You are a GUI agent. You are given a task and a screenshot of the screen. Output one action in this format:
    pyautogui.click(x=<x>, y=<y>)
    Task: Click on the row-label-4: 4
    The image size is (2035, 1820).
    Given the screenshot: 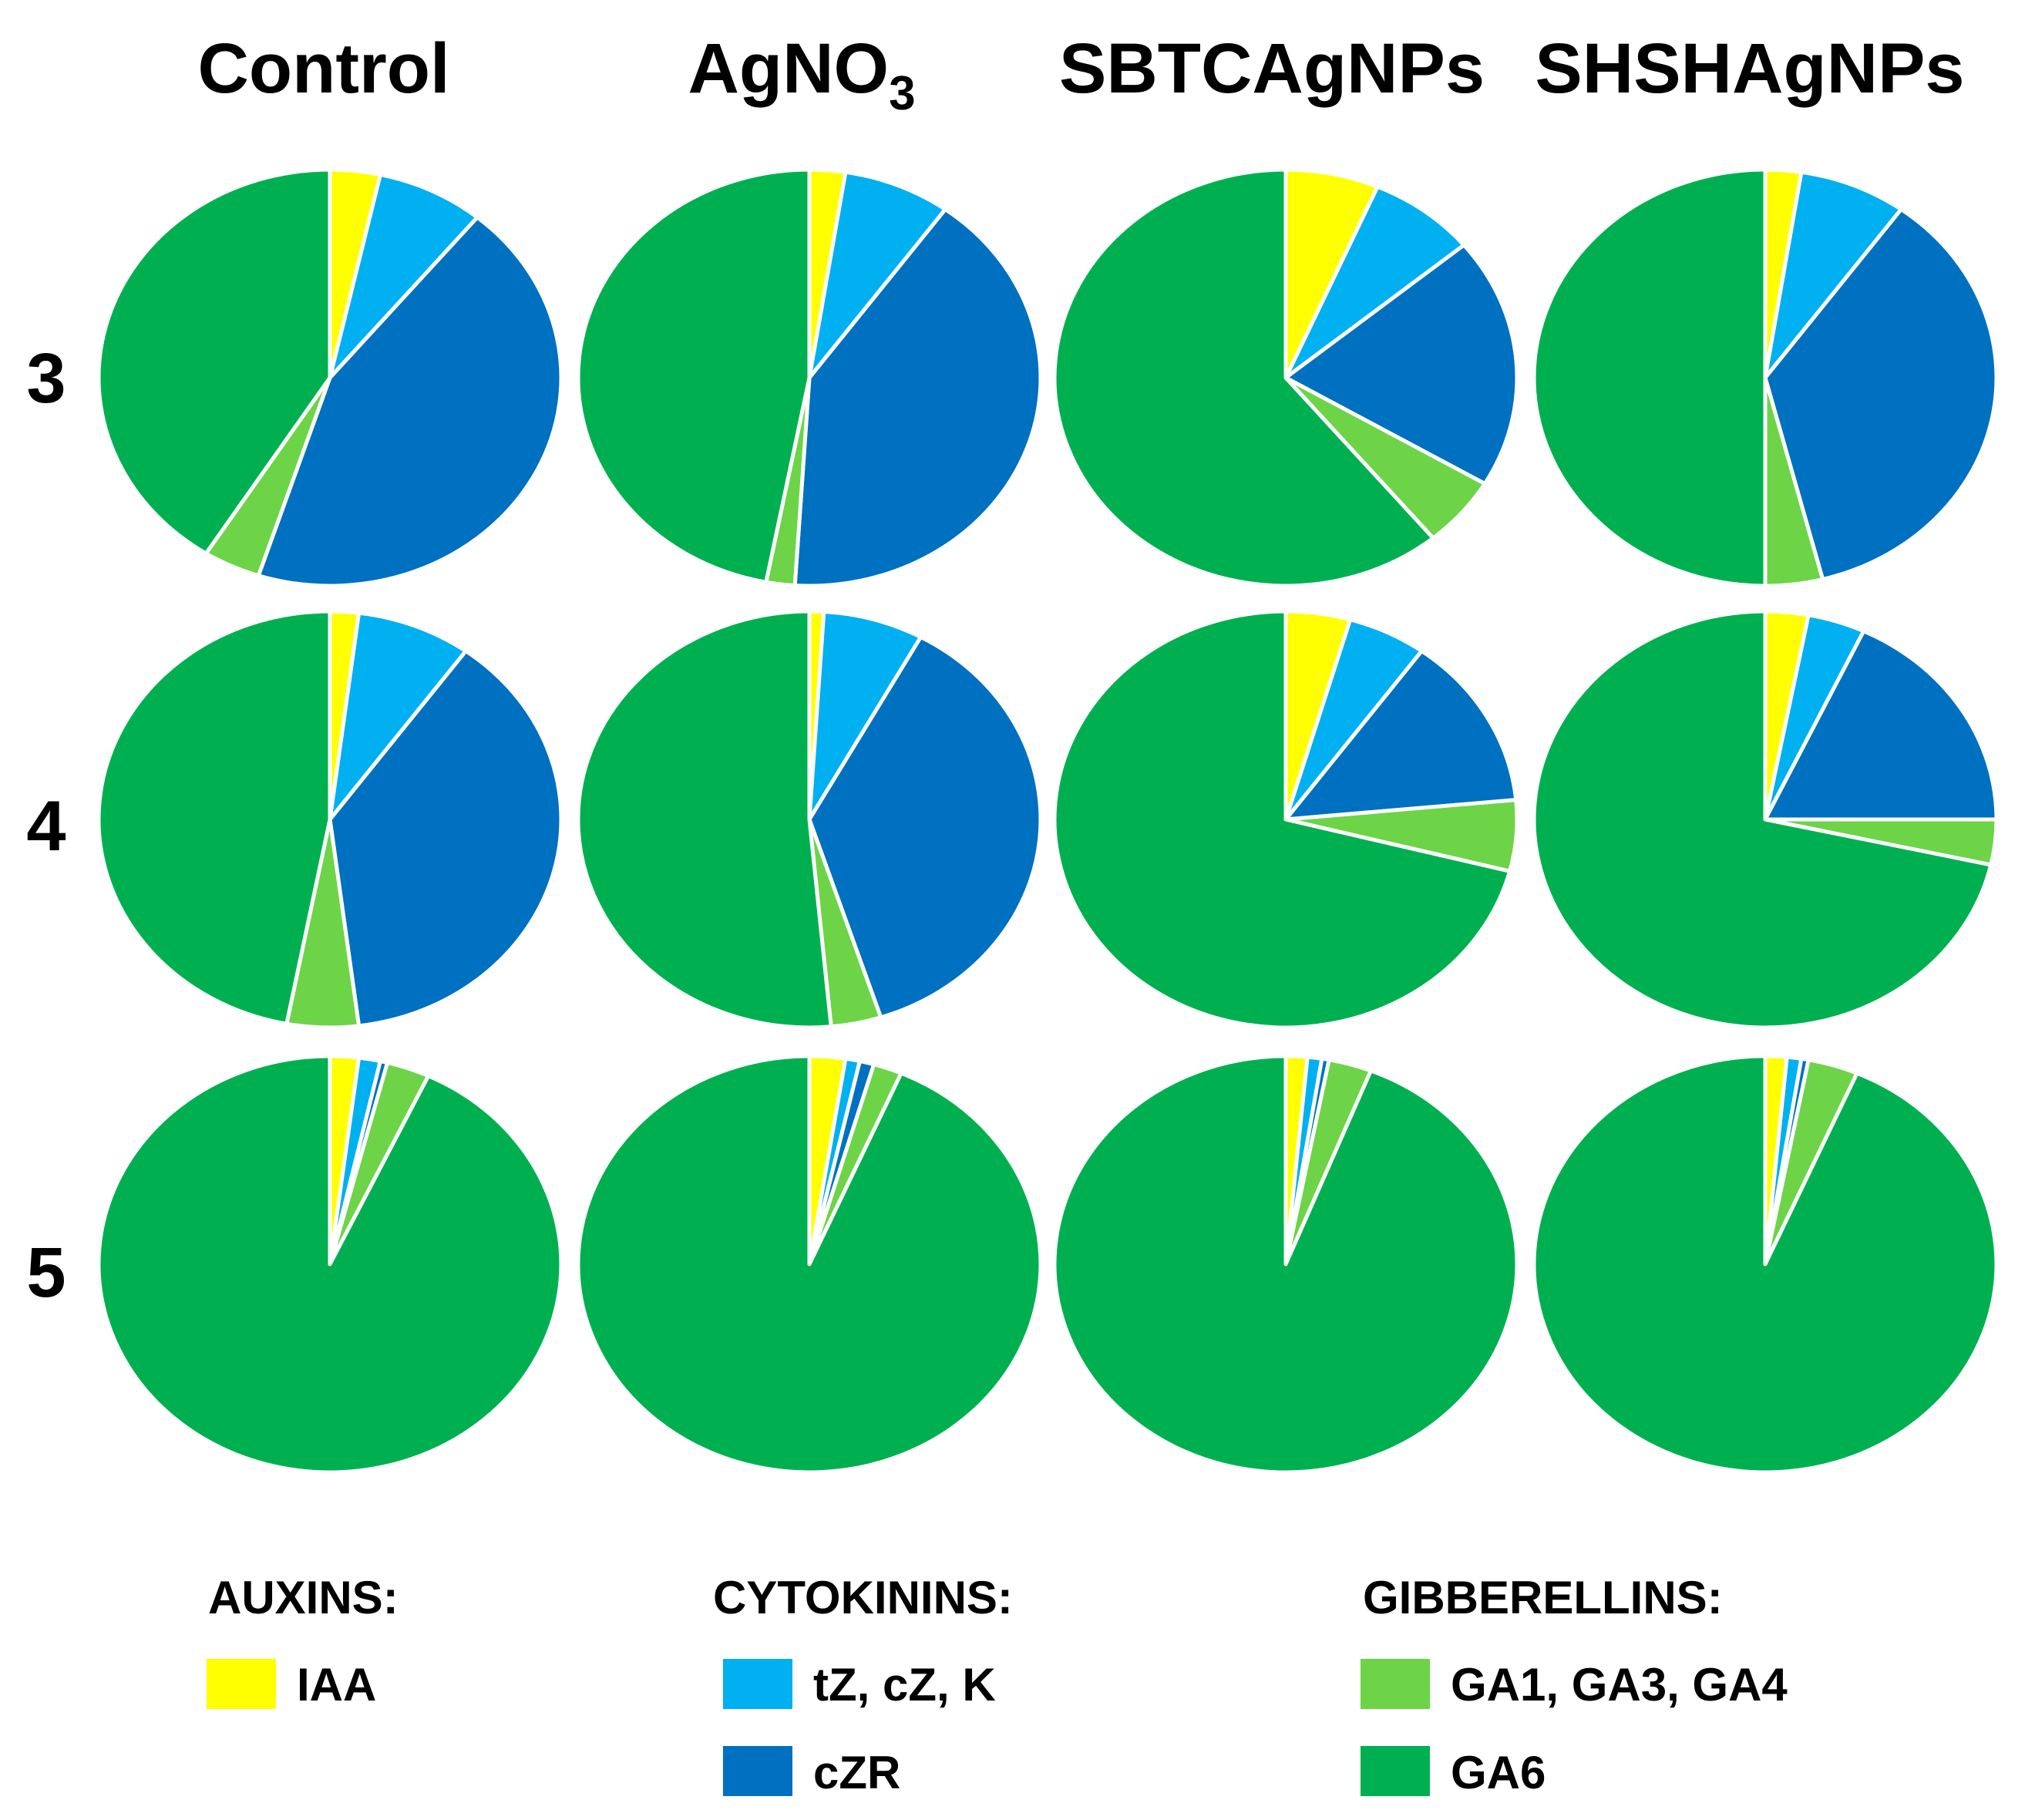 What is the action you would take?
    pyautogui.click(x=46, y=827)
    